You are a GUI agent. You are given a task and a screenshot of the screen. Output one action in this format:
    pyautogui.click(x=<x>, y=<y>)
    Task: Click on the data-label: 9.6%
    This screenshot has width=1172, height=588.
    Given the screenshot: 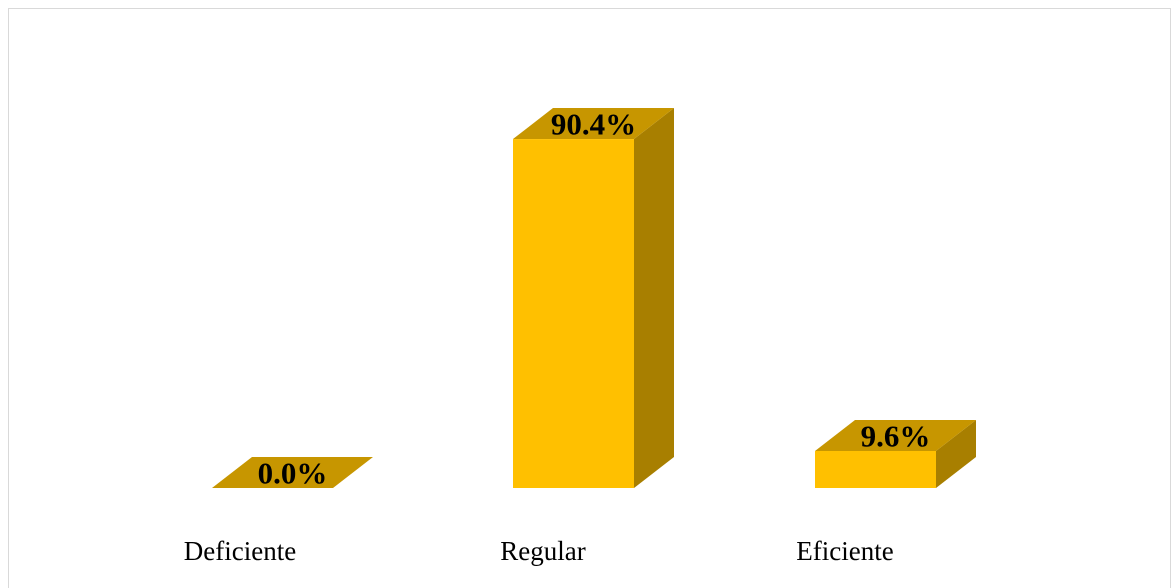 What is the action you would take?
    pyautogui.click(x=896, y=435)
    